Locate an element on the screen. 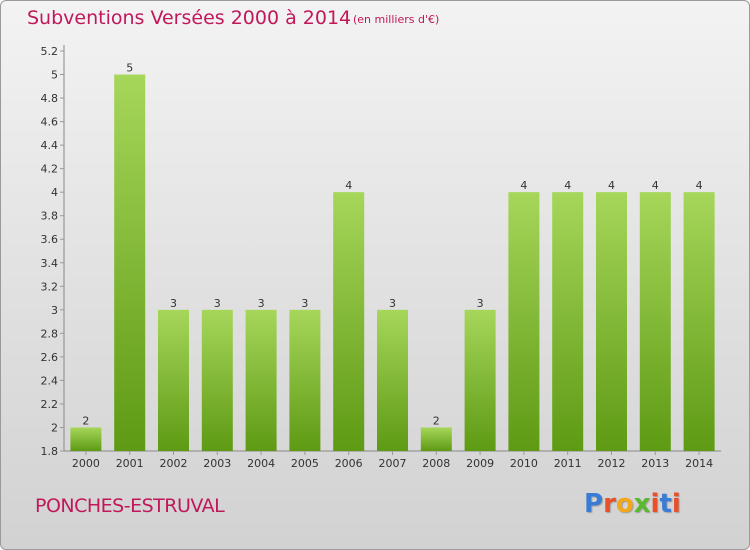 This screenshot has width=750, height=550. y-tick-label: 2.8 is located at coordinates (50, 333).